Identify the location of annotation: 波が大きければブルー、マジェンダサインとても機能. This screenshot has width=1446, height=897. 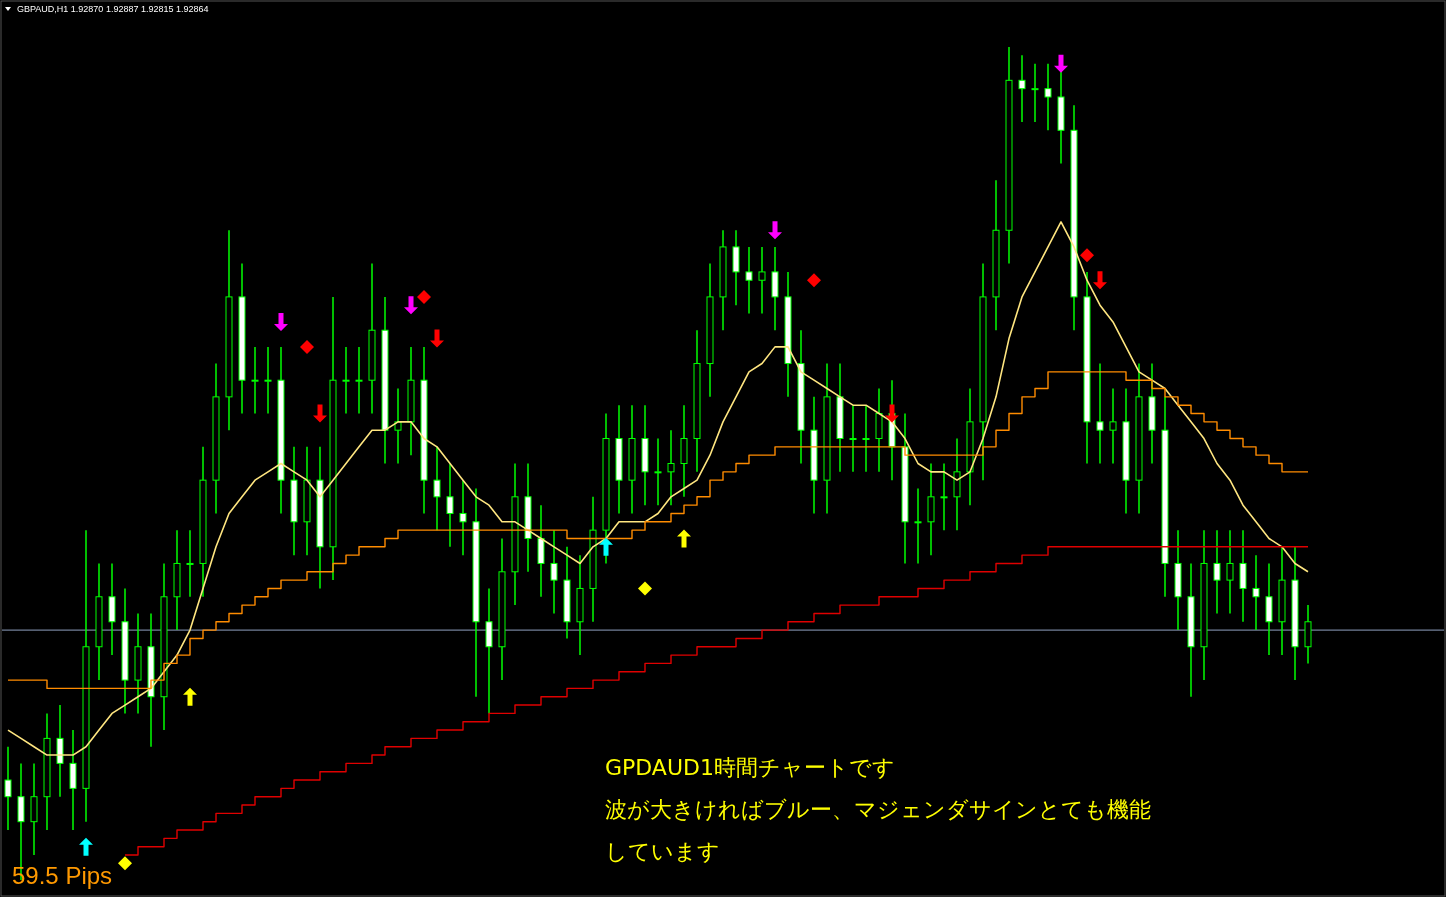
(878, 809).